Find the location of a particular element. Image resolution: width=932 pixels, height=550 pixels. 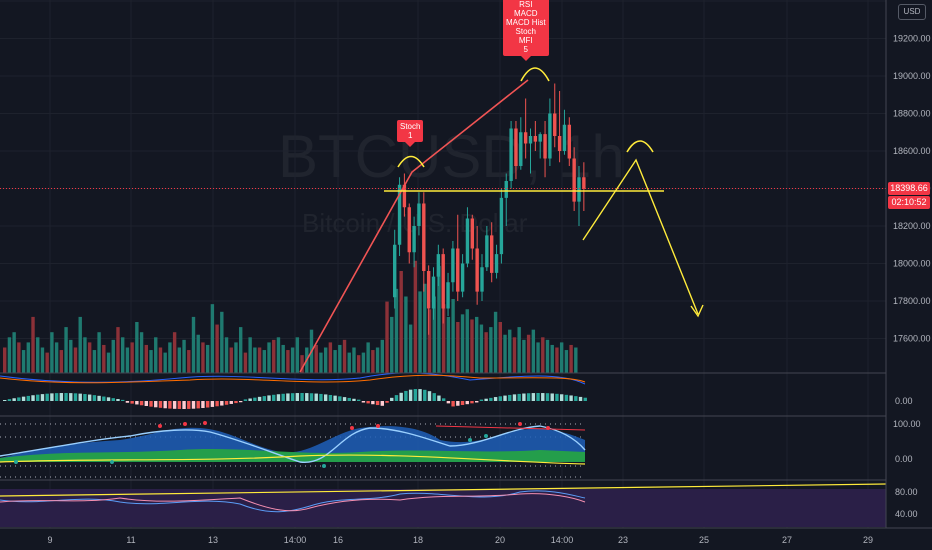

rsi-trendline is located at coordinates (443, 490).